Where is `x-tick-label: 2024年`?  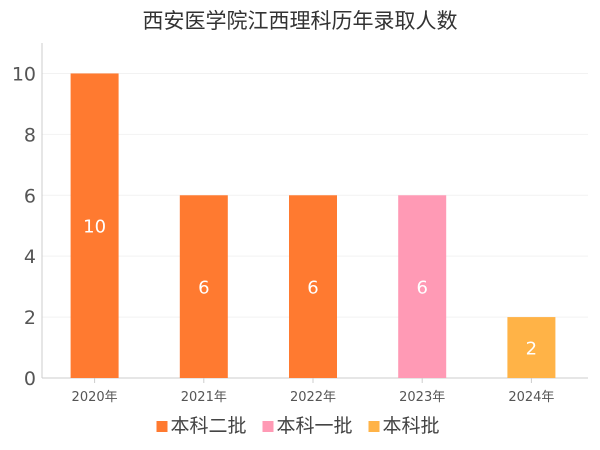
x-tick-label: 2024年 is located at coordinates (531, 397).